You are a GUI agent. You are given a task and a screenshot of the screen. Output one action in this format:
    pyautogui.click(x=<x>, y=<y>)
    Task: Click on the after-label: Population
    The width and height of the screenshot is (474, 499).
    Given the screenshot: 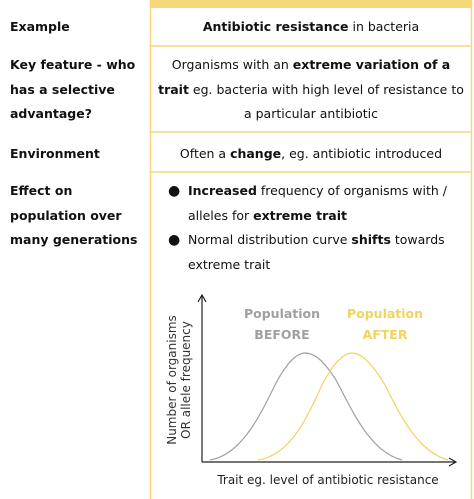 What is the action you would take?
    pyautogui.click(x=385, y=313)
    